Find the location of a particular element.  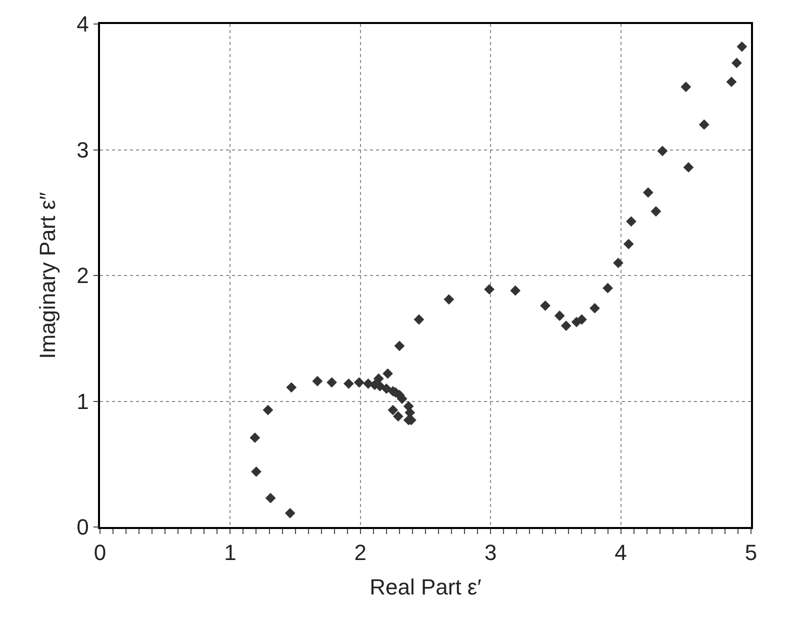

x-tick-label: 1 is located at coordinates (230, 553).